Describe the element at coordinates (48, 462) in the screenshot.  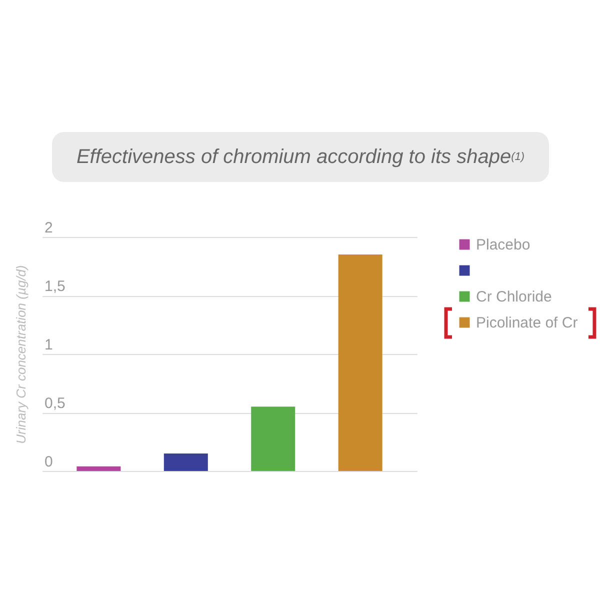
I see `y-tick-label: 0` at that location.